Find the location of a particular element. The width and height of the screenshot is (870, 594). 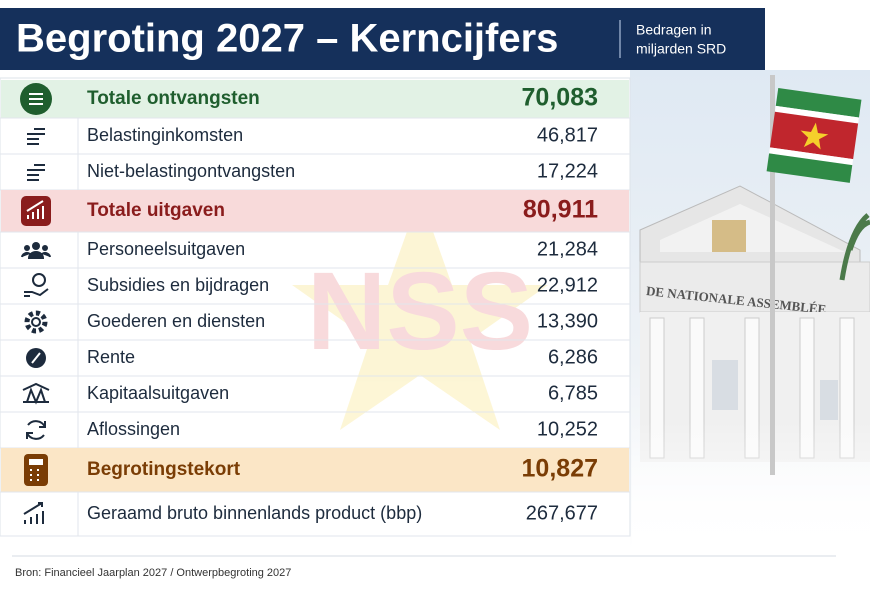

total-label: Totale uitgaven is located at coordinates (156, 210).